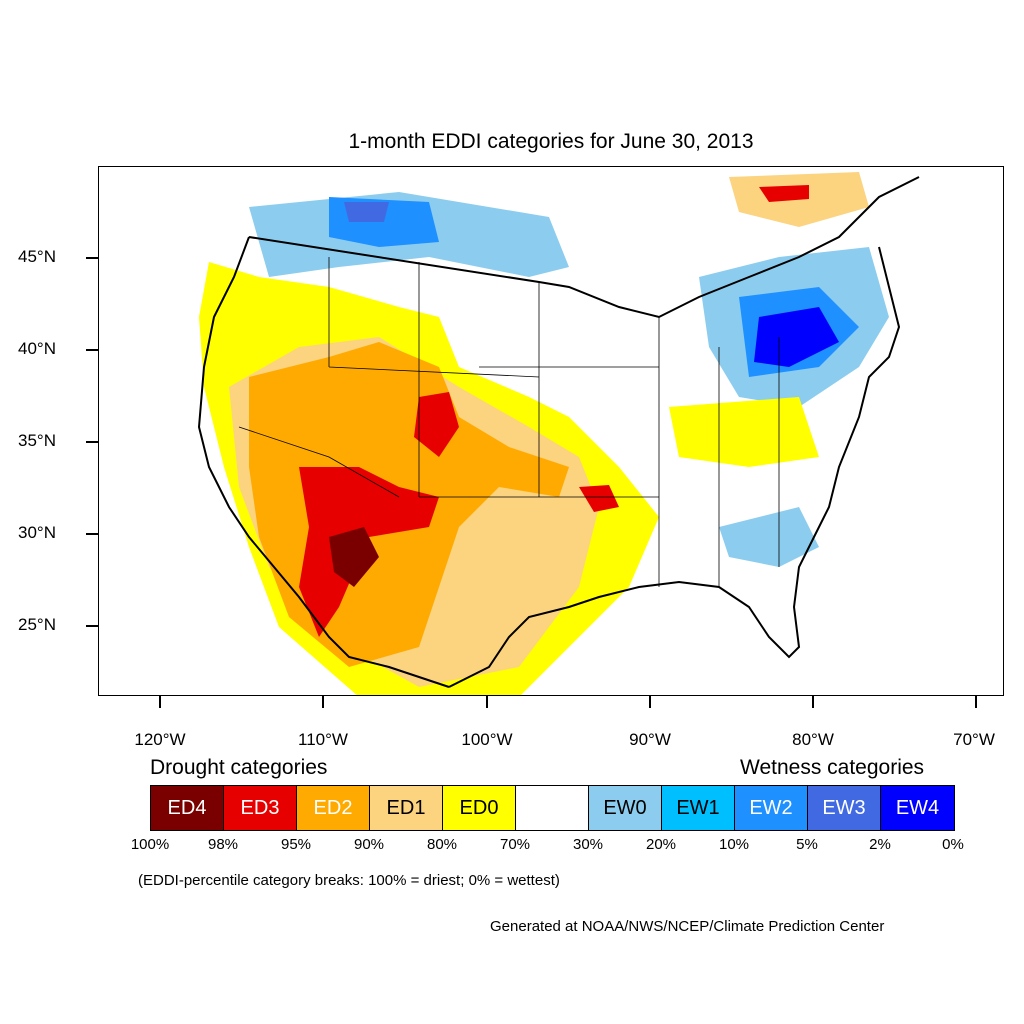  I want to click on region-ed3-quebec, so click(784, 193).